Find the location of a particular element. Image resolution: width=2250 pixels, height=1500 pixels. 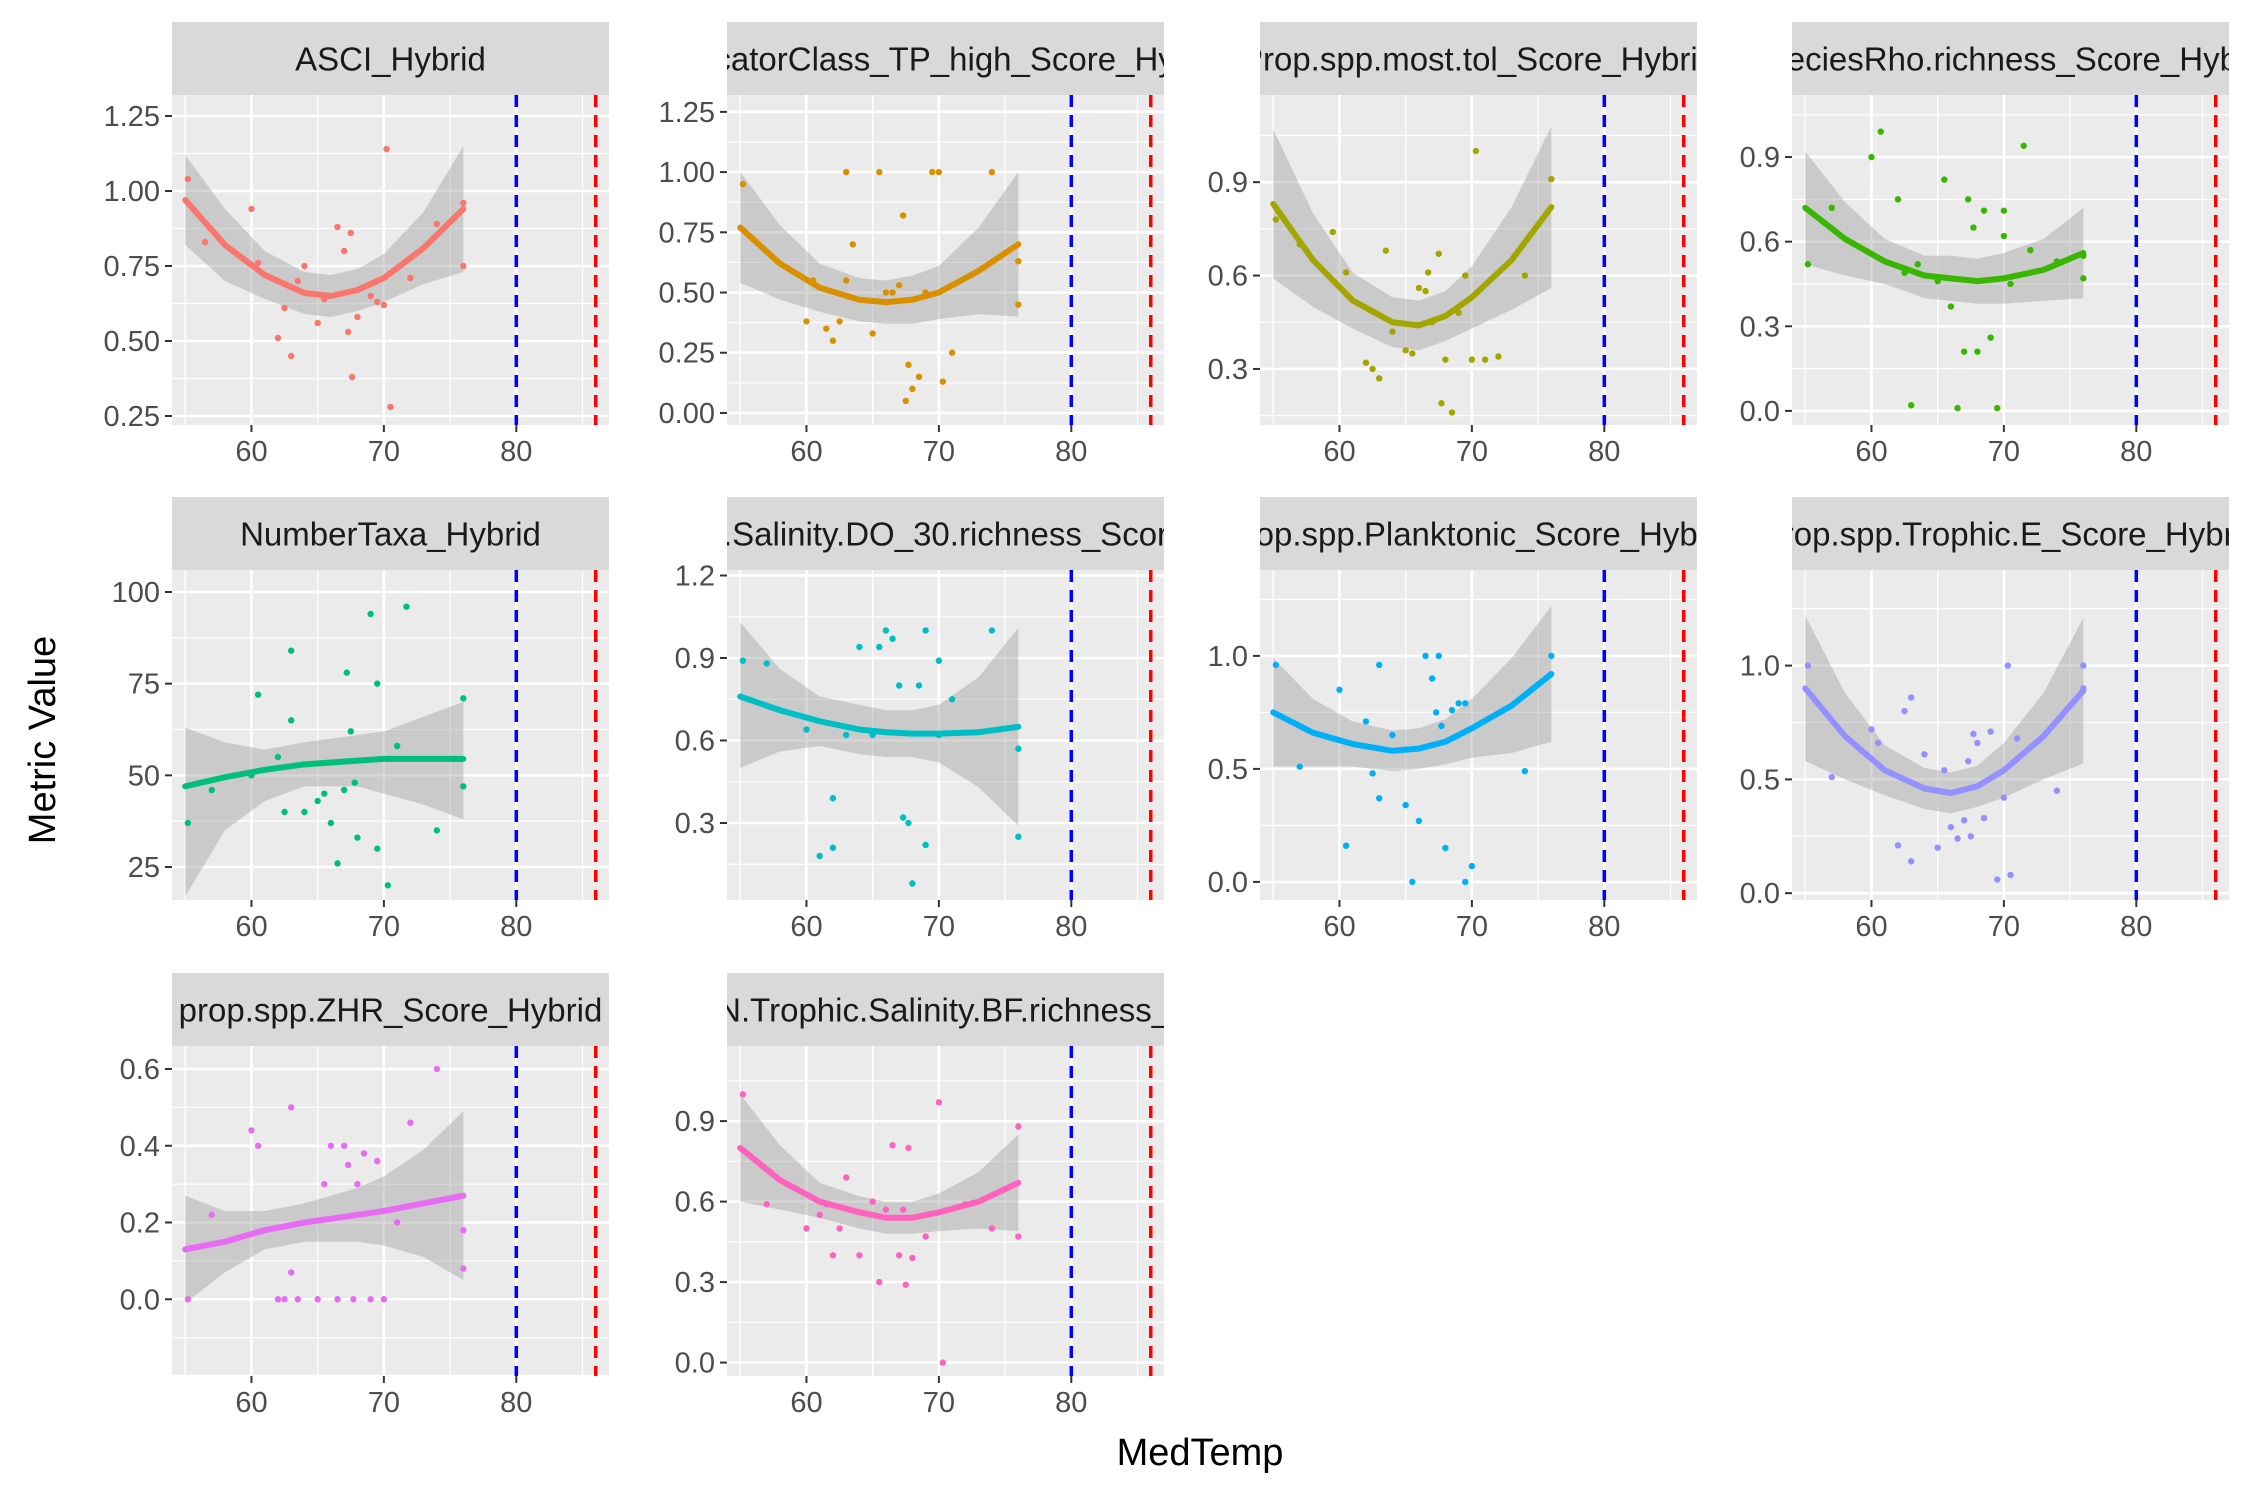

x-axis-title: MedTemp is located at coordinates (1200, 1453).